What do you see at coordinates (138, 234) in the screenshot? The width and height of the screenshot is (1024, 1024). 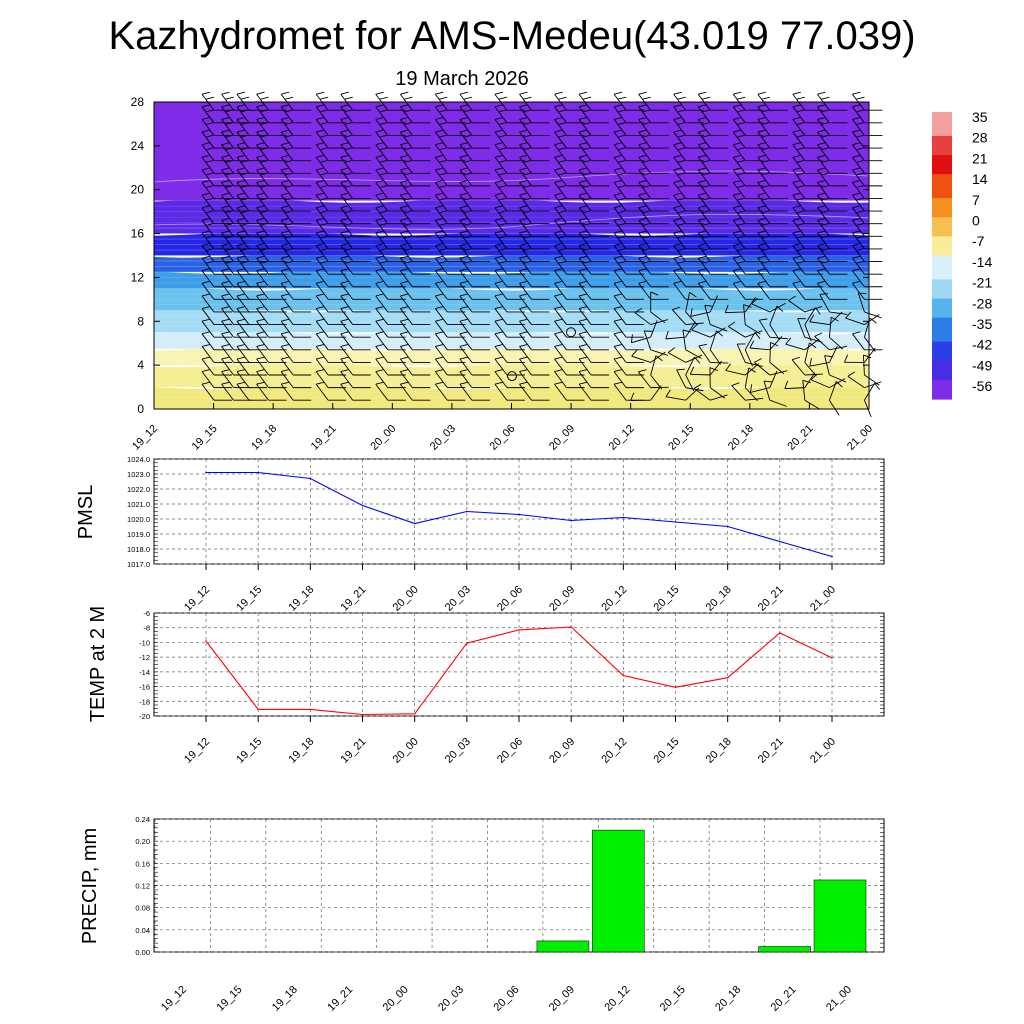 I see `y-tick-label: 16` at bounding box center [138, 234].